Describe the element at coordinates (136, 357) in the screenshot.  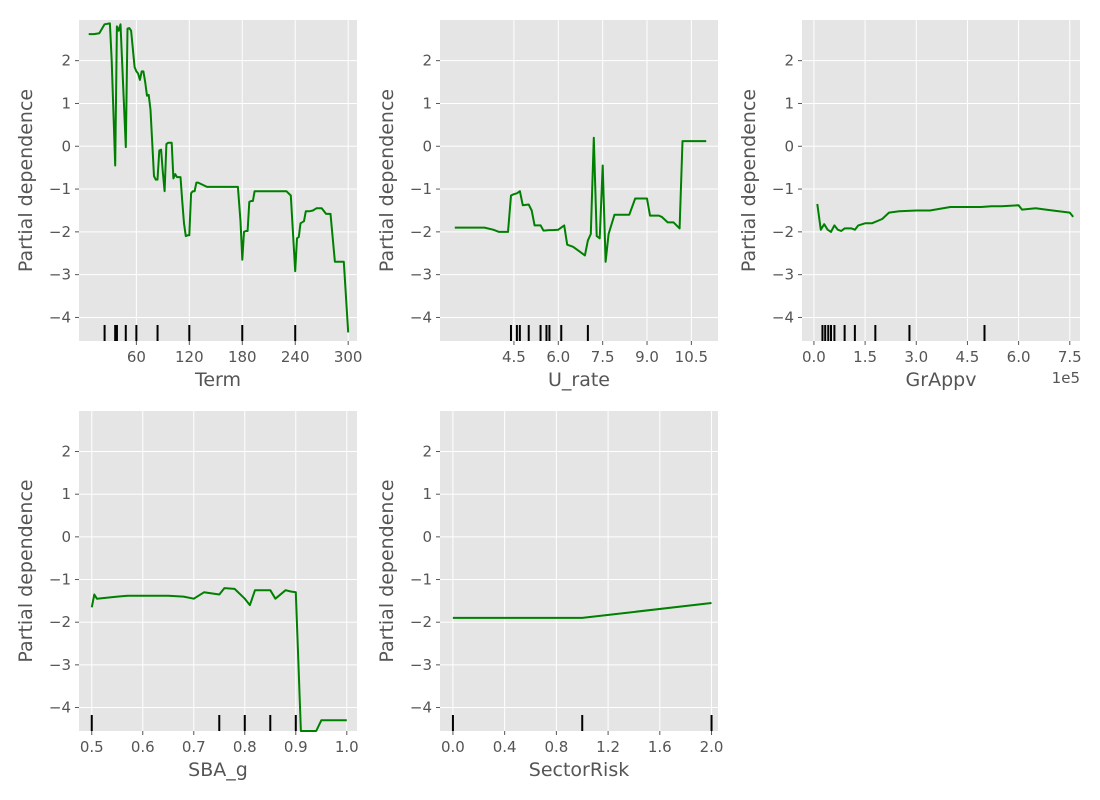
I see `x-tick-label: 60` at that location.